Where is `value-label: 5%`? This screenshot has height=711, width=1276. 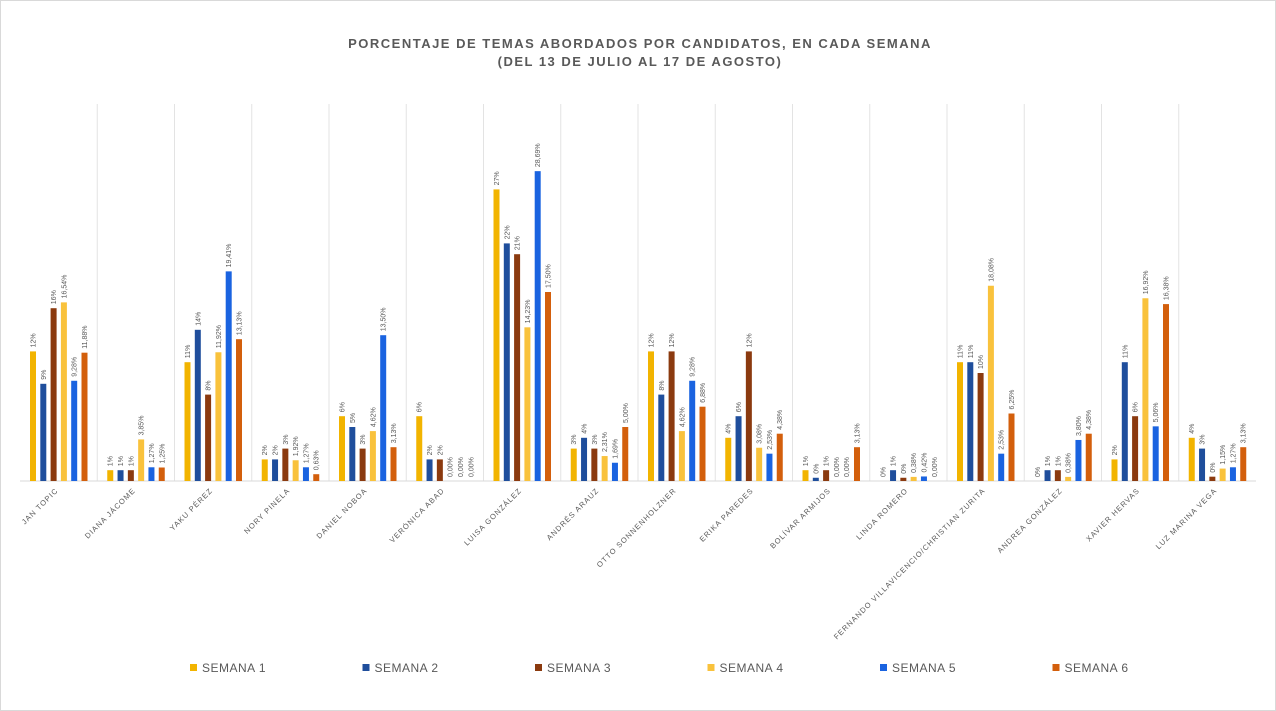 value-label: 5% is located at coordinates (353, 418).